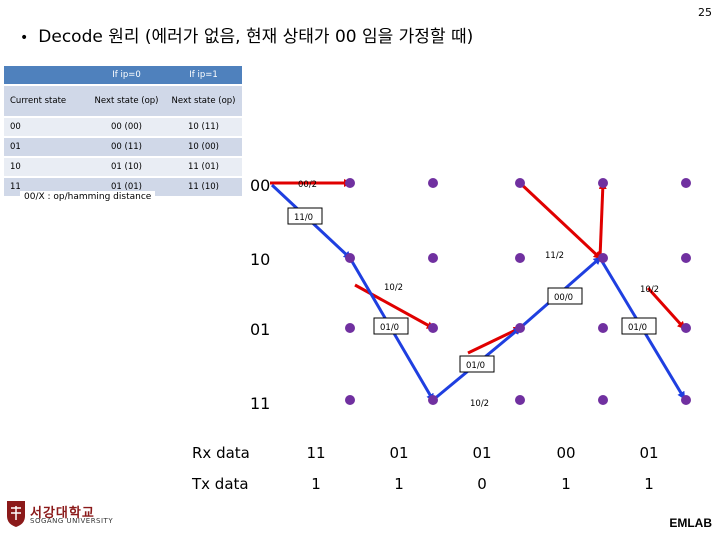 The width and height of the screenshot is (720, 540). I want to click on table-cell: 00 (00), so click(126, 127).